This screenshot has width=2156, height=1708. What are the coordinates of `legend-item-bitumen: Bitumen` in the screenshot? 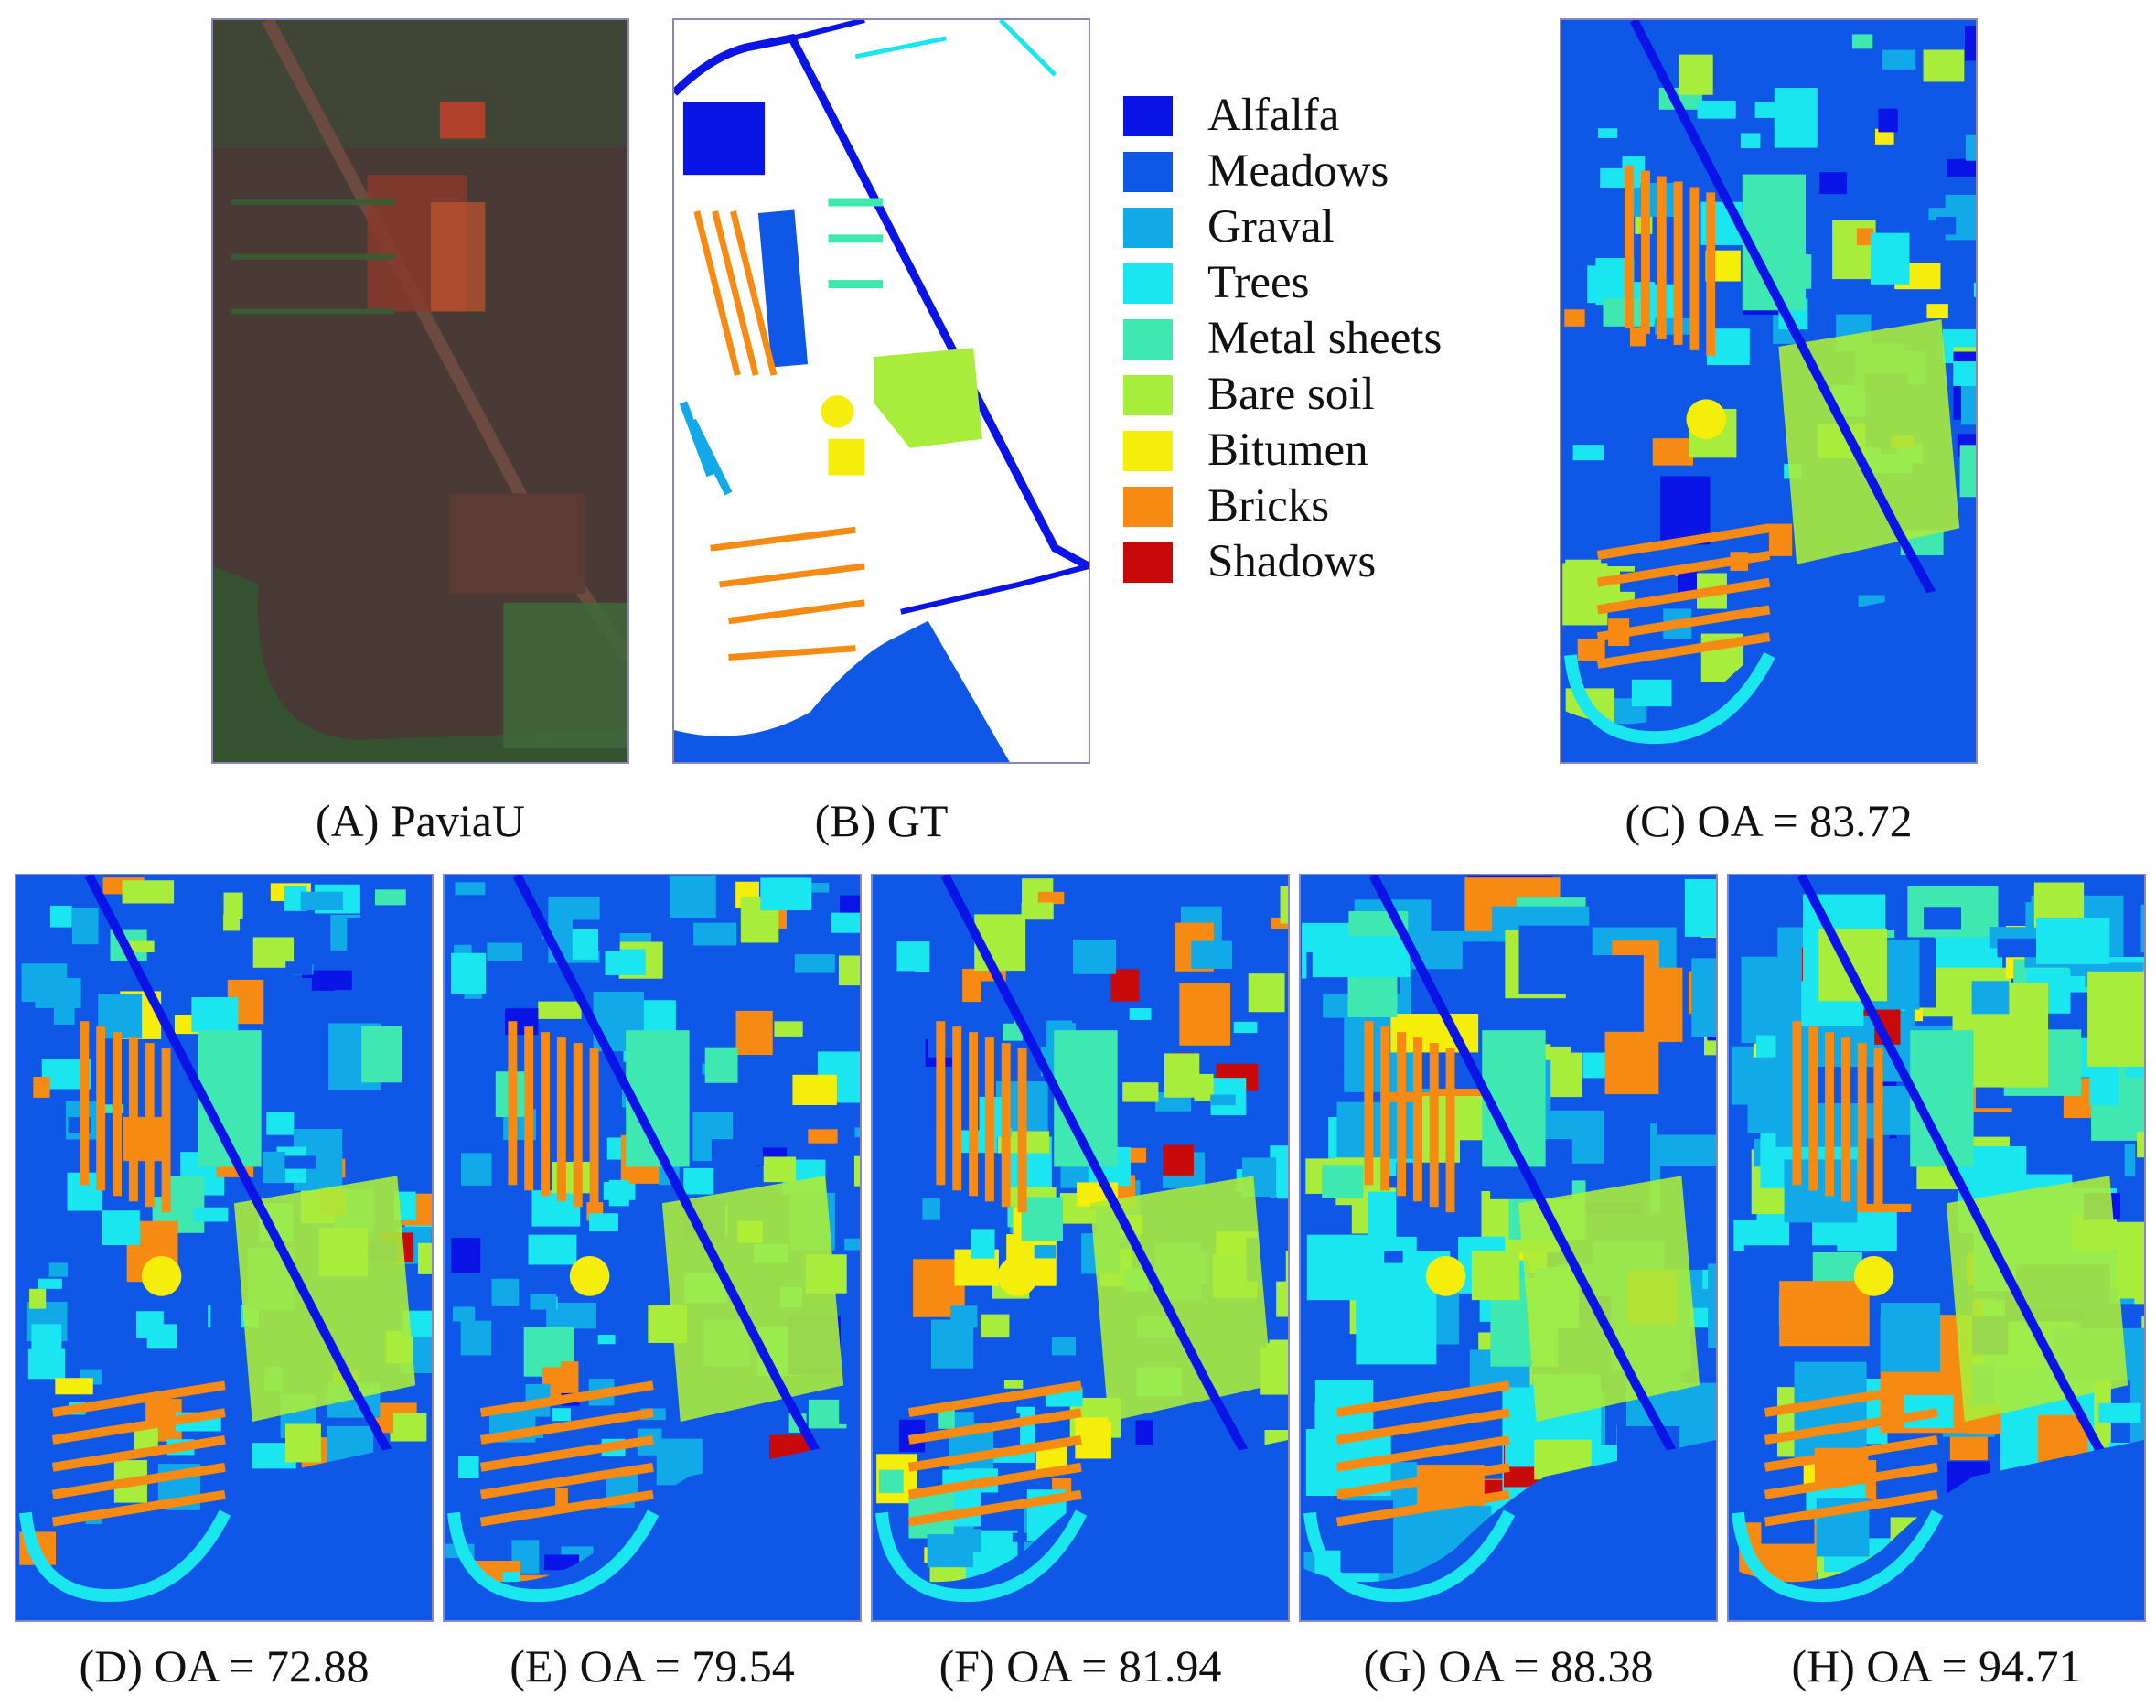 It's located at (1315, 450).